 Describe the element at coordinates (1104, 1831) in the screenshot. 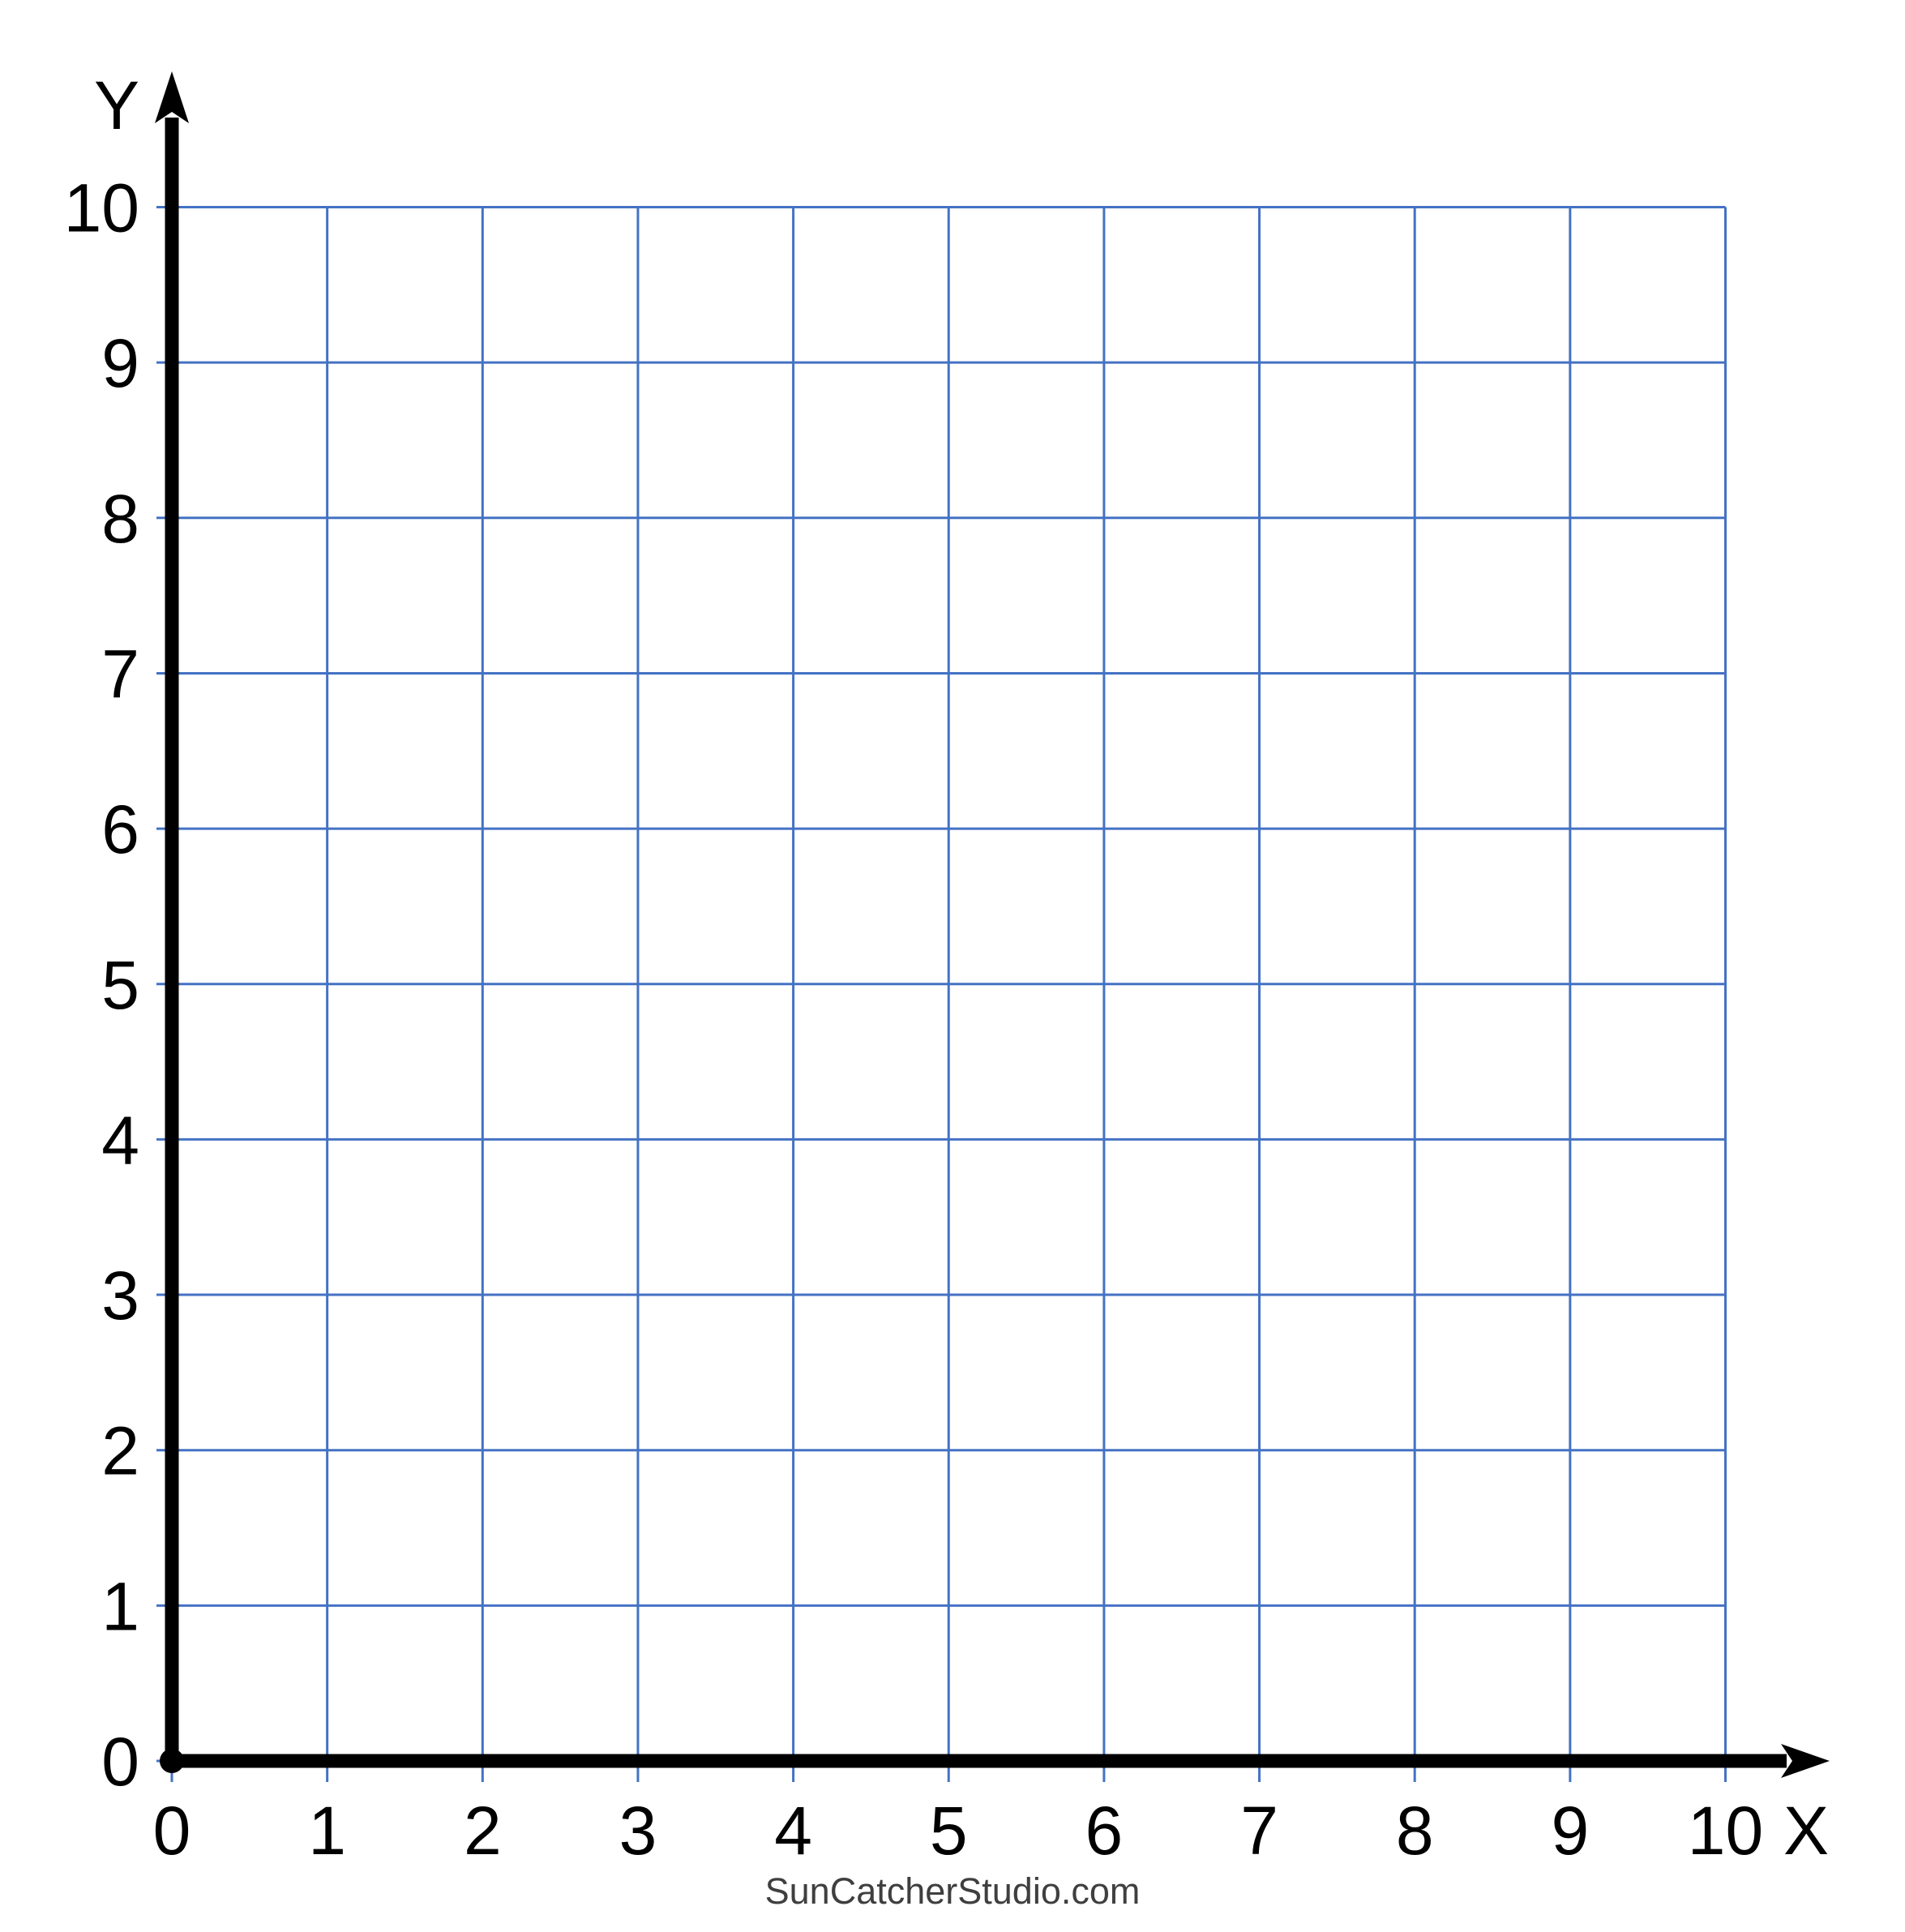

I see `x-tick-label: 6` at that location.